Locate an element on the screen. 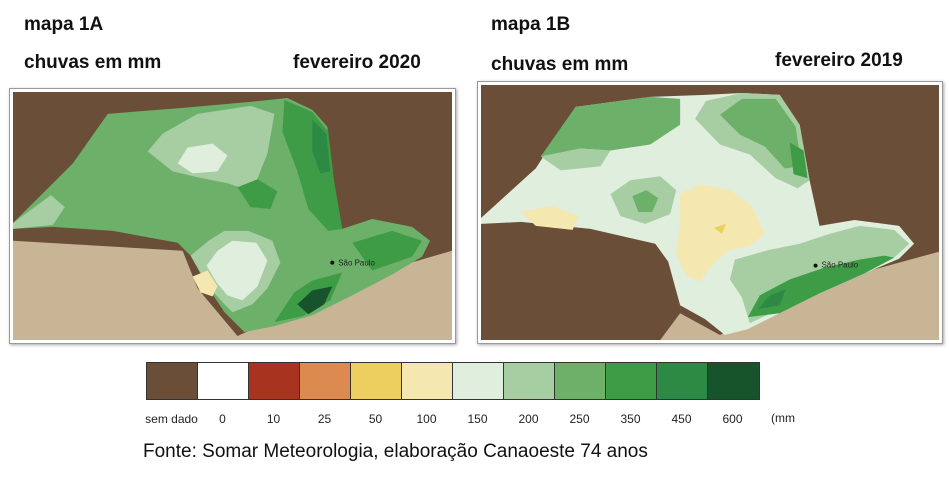 Image resolution: width=949 pixels, height=481 pixels. legend-color-bar is located at coordinates (453, 381).